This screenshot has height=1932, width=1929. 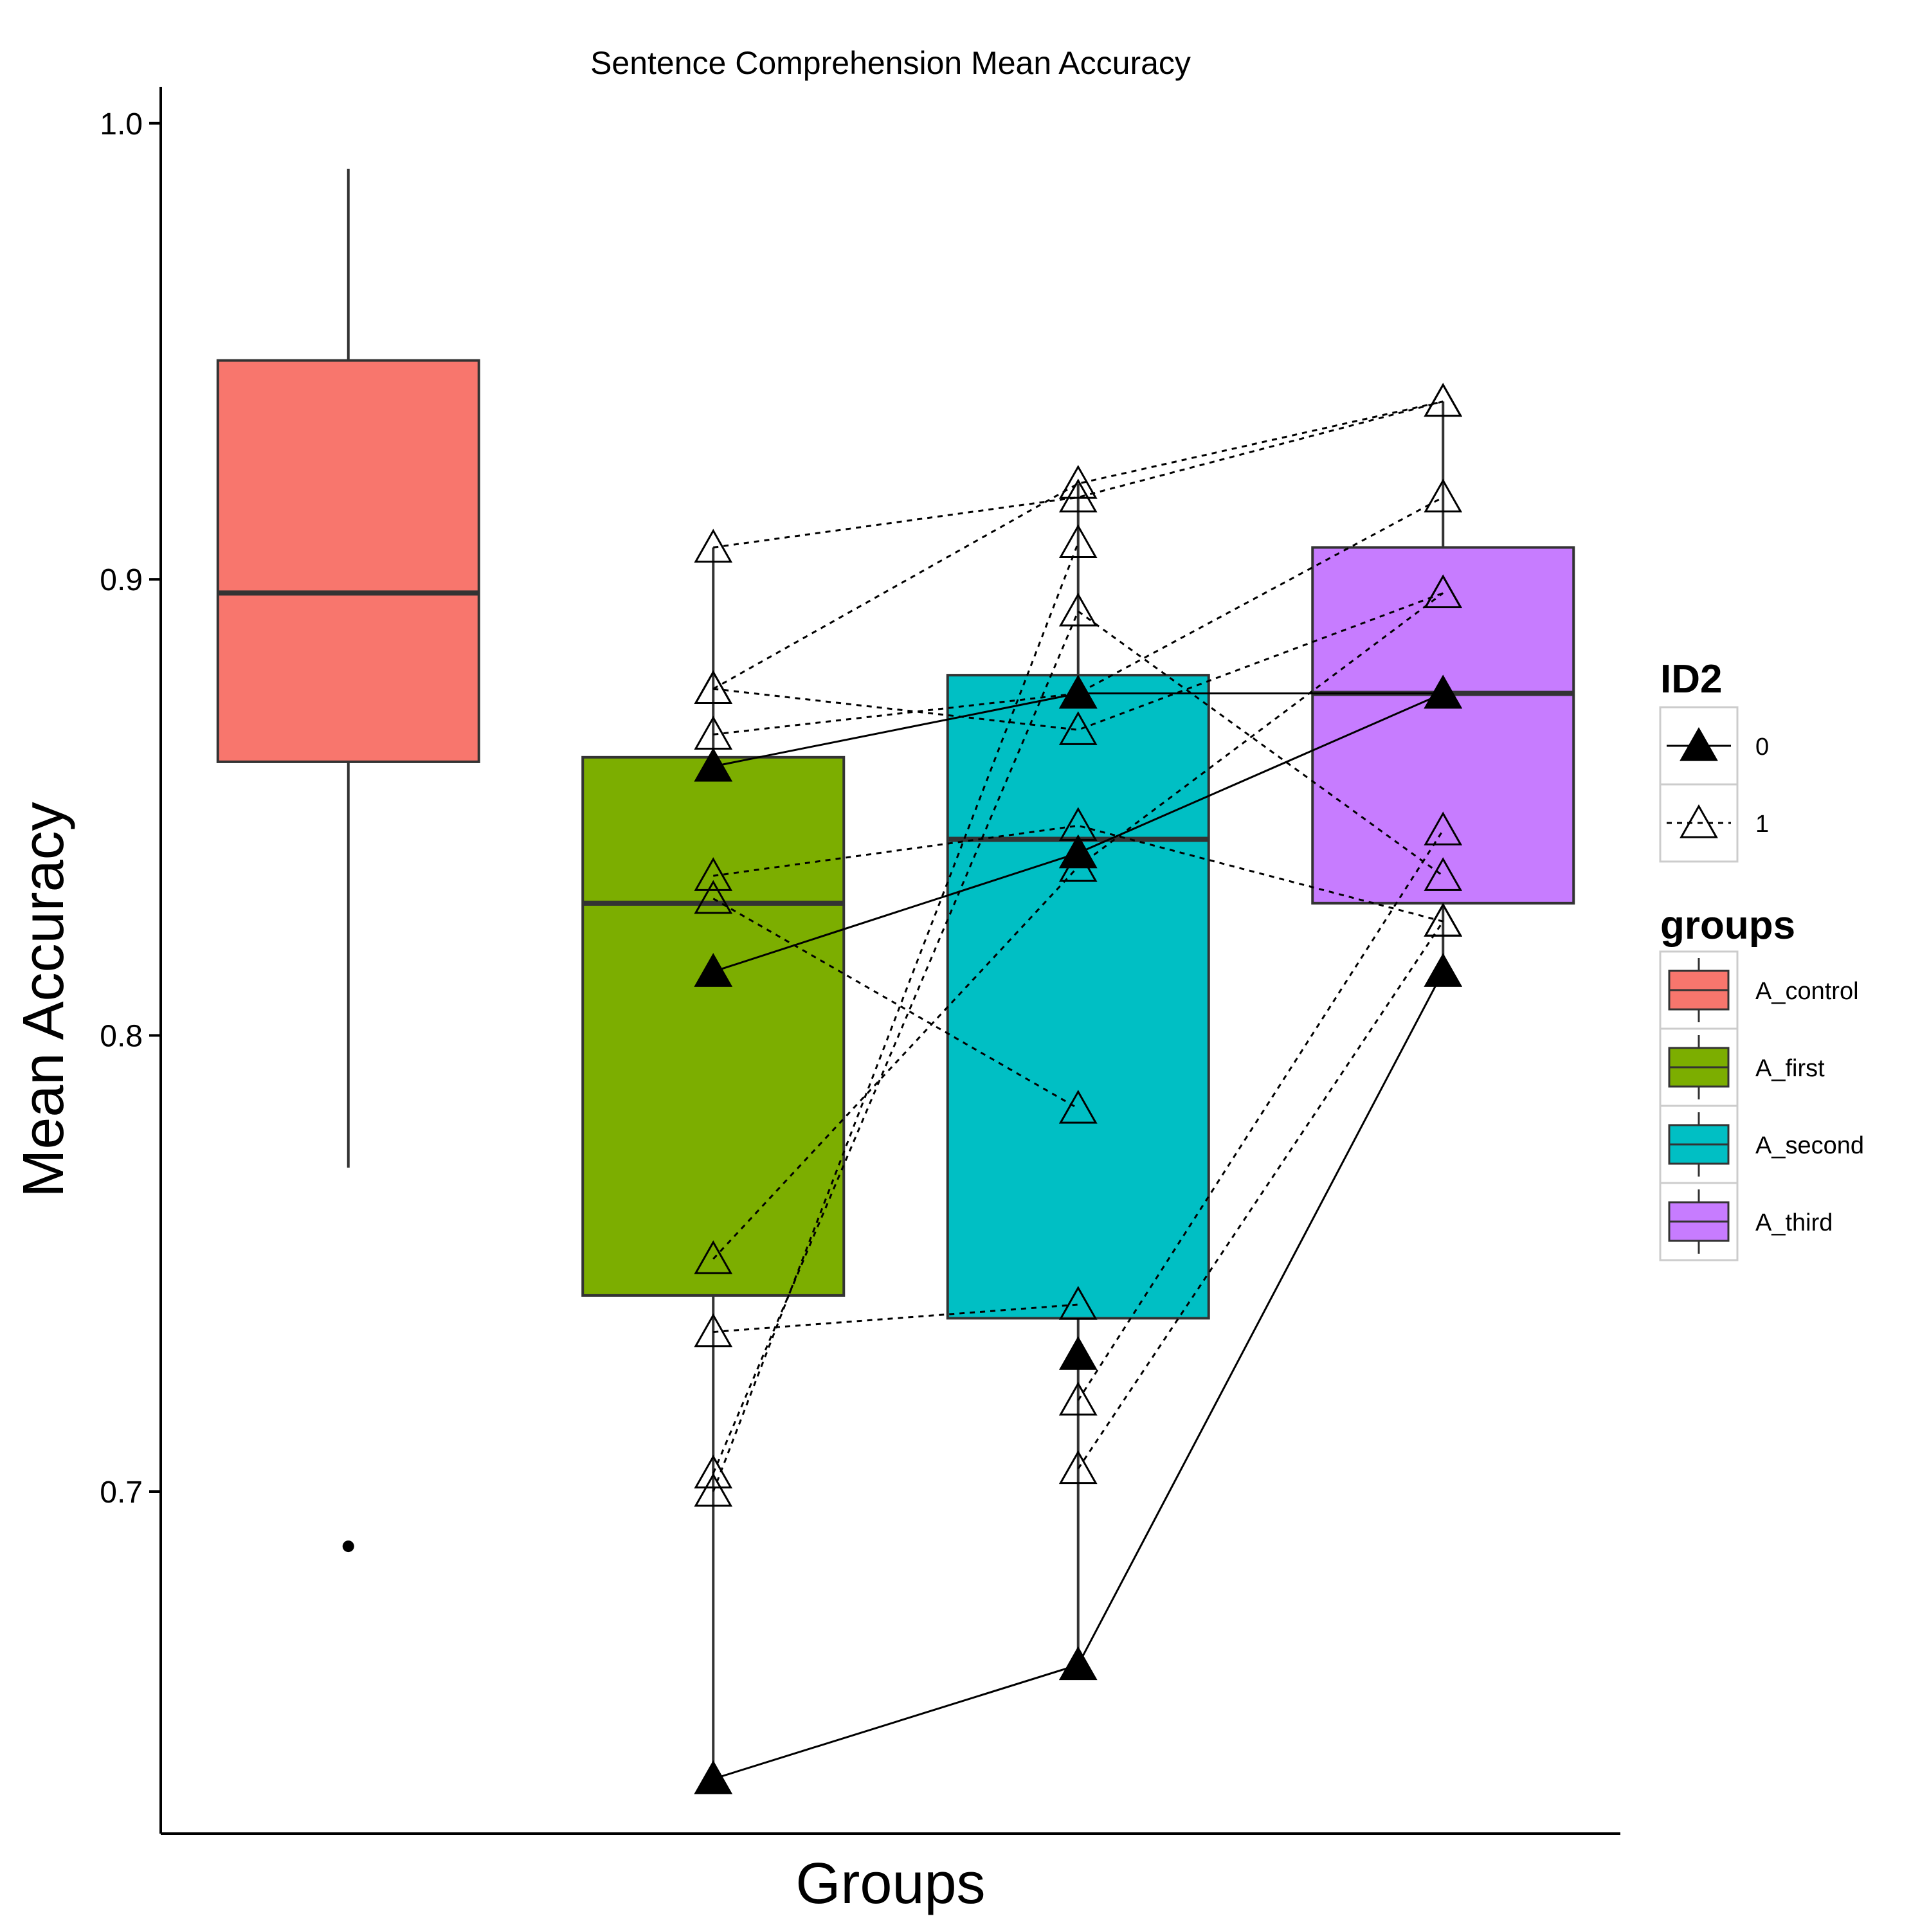 I want to click on chart-title: Sentence Comprehension Mean Accuracy, so click(x=890, y=63).